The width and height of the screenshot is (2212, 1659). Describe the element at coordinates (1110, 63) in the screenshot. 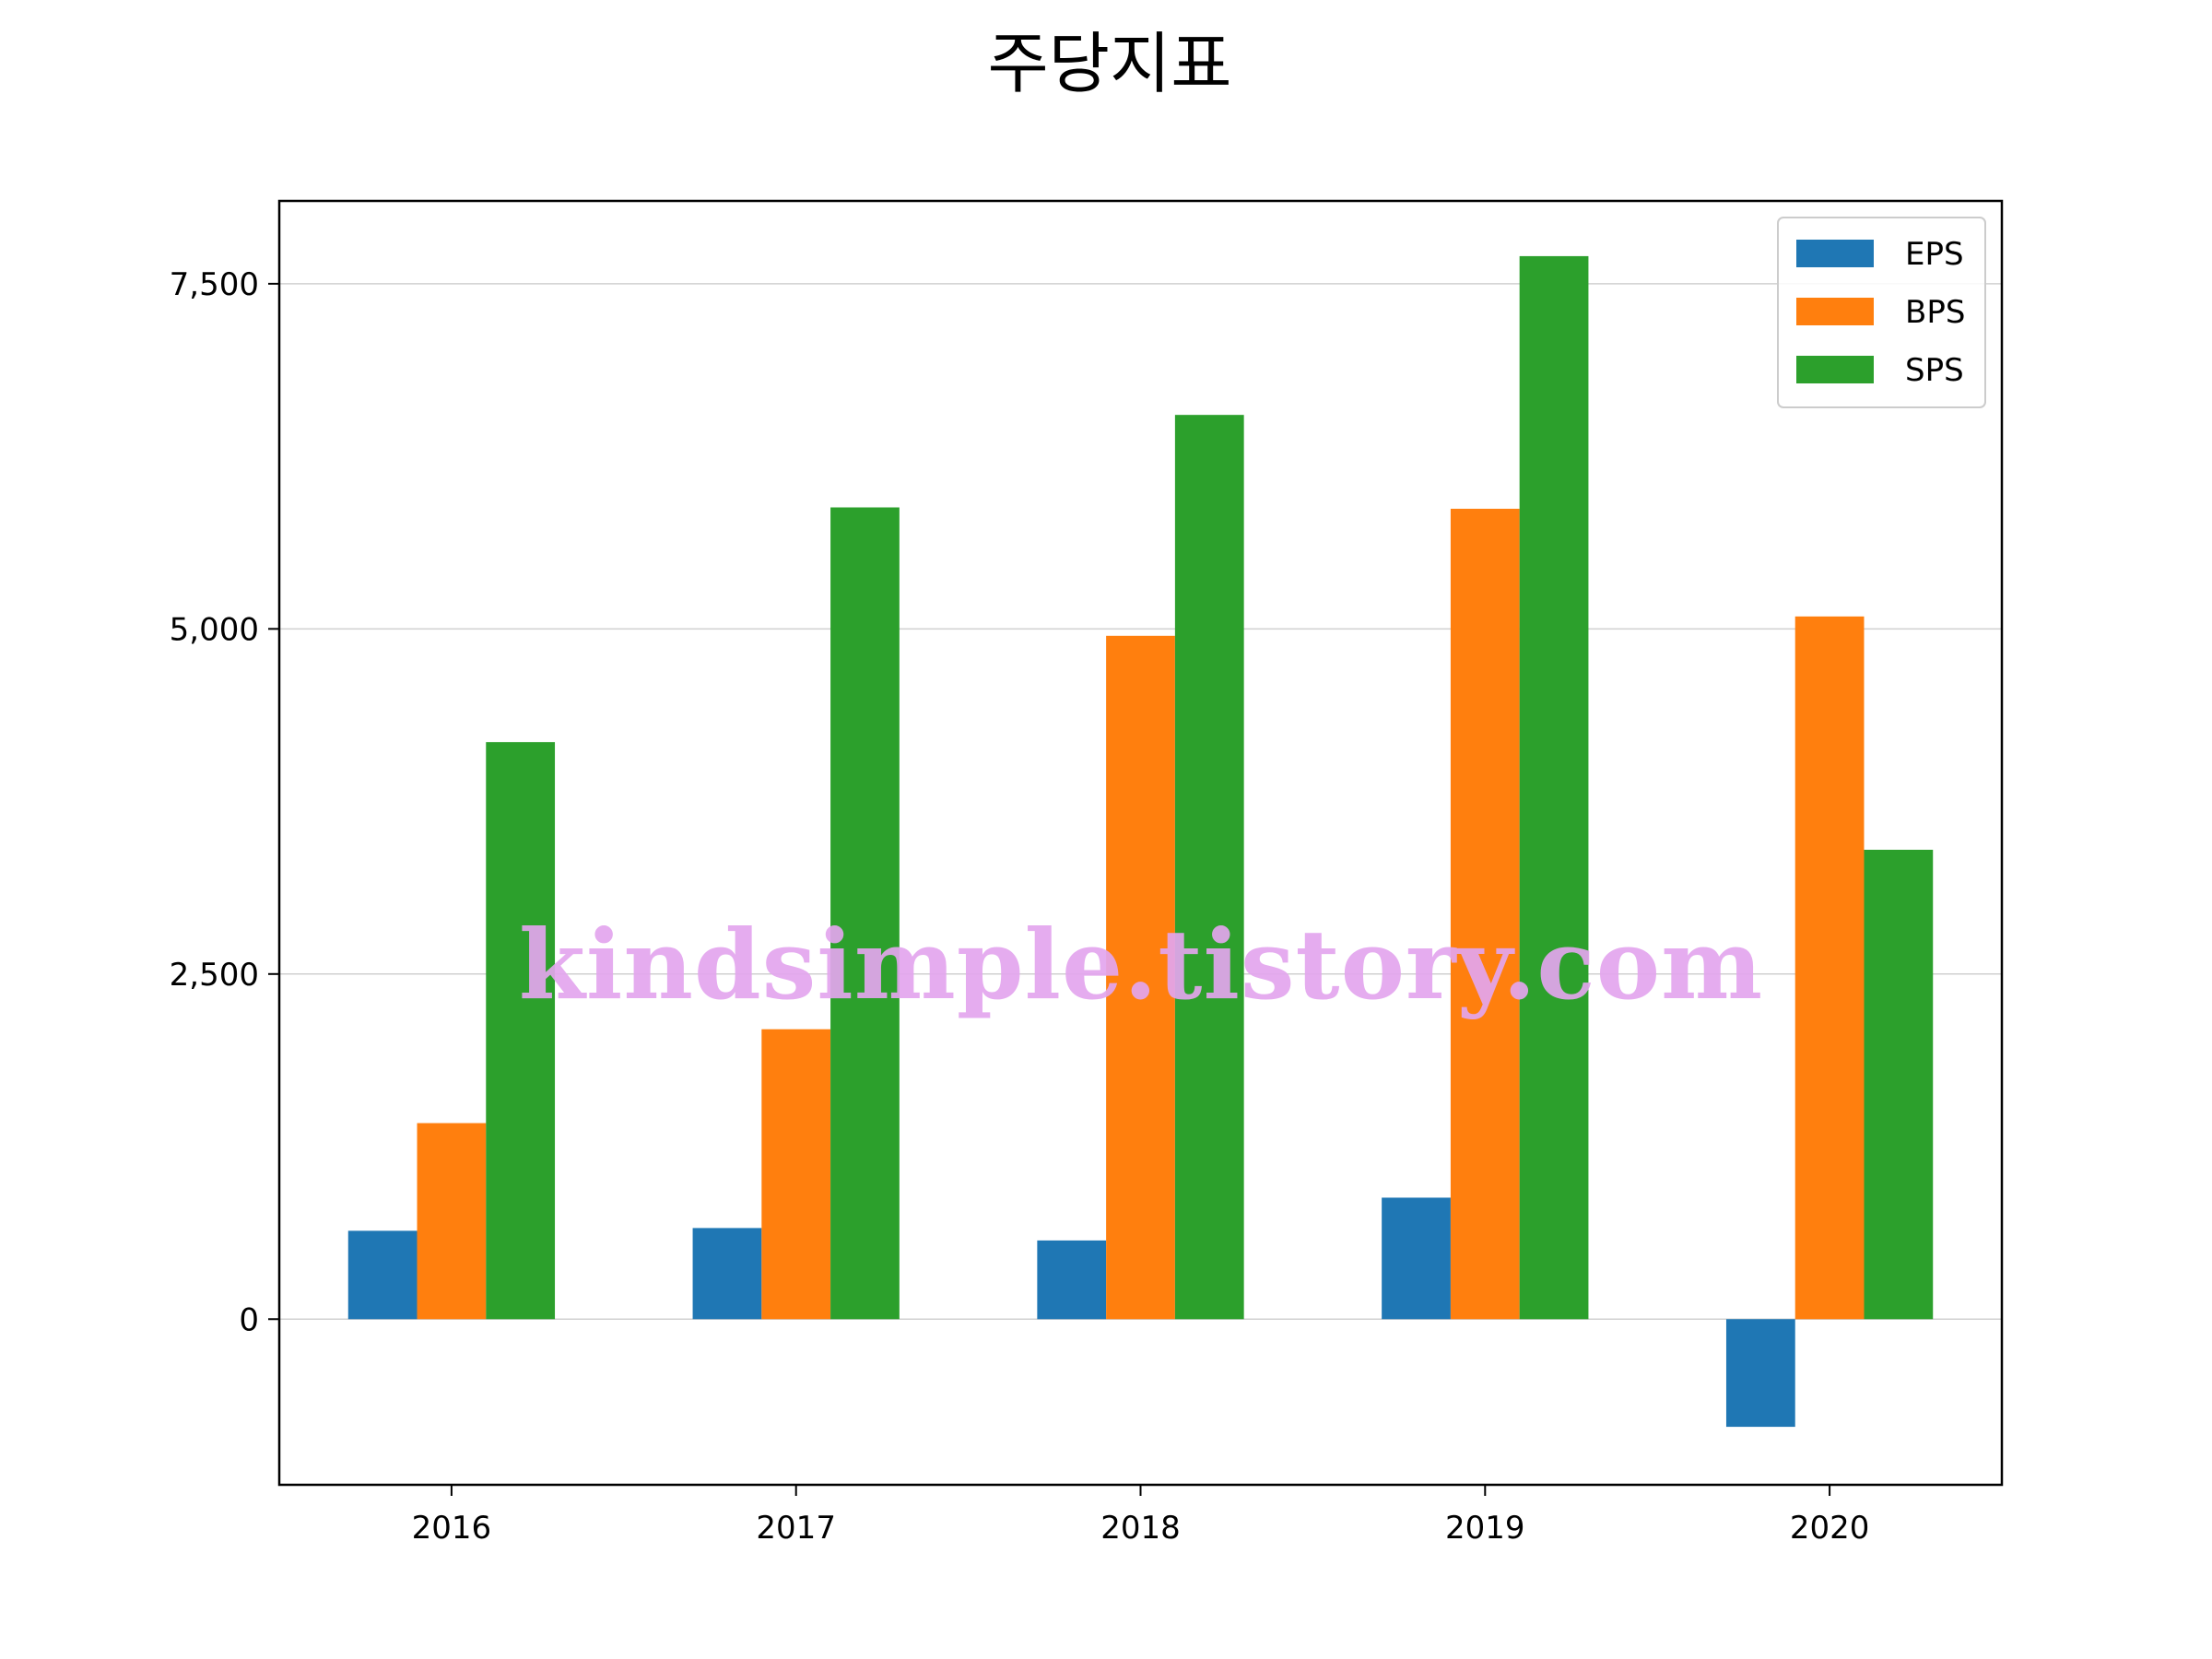

I see `chart-title: 주당지표` at that location.